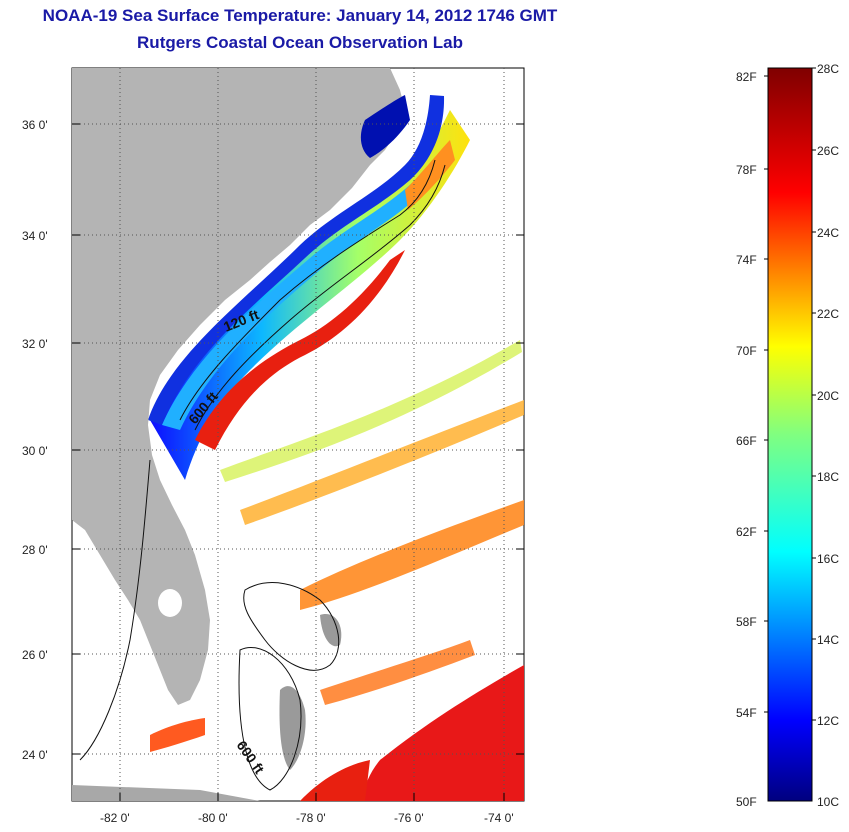 The height and width of the screenshot is (832, 849). I want to click on lat-label-28: 28 0', so click(35, 550).